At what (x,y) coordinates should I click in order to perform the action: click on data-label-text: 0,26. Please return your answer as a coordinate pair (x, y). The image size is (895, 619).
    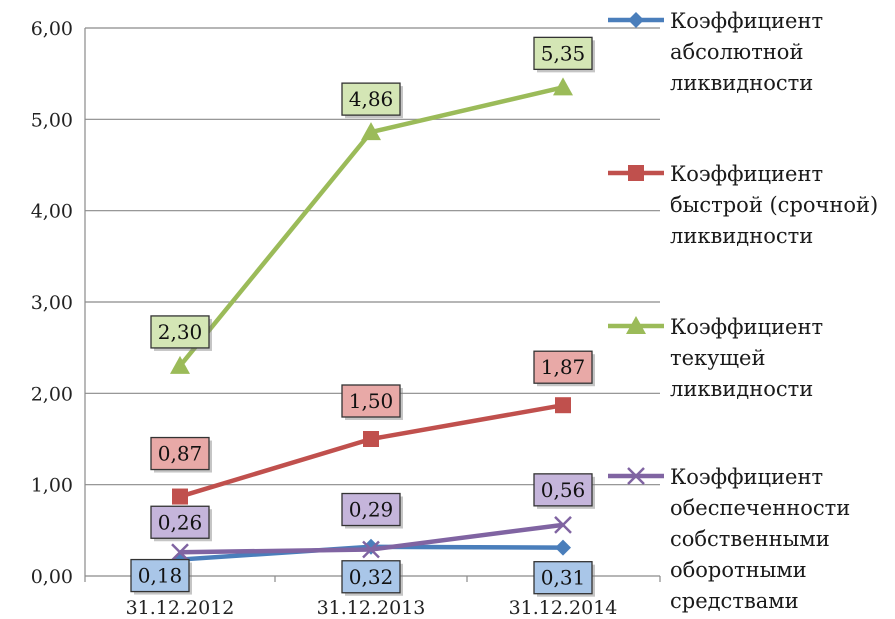
    Looking at the image, I should click on (180, 522).